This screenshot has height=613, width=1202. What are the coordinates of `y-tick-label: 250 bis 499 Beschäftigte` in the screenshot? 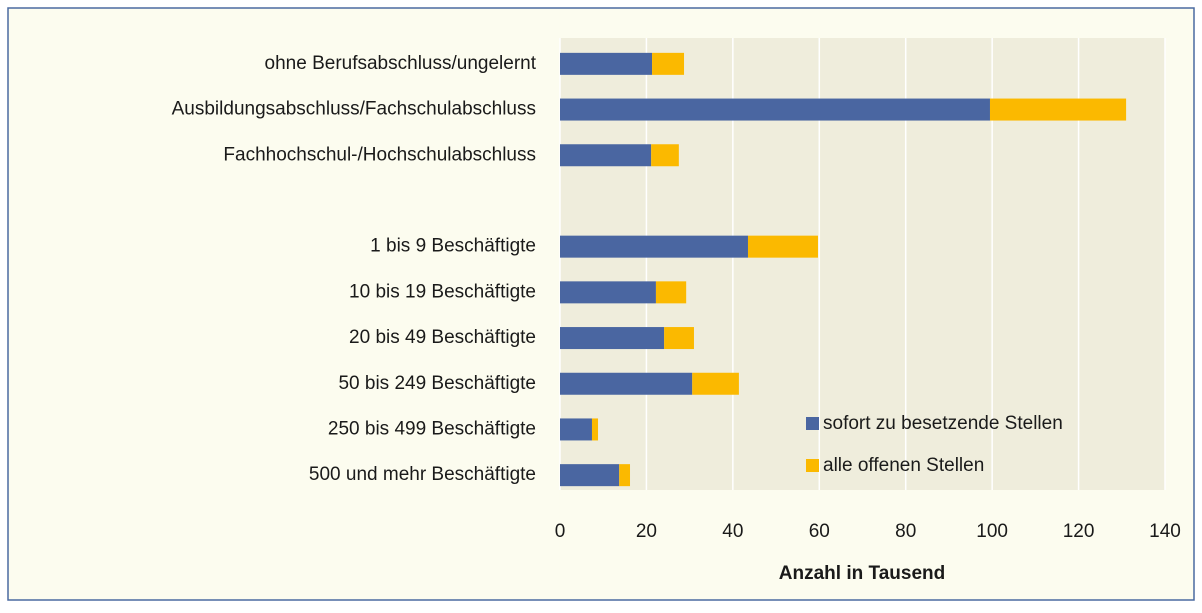 It's located at (432, 428).